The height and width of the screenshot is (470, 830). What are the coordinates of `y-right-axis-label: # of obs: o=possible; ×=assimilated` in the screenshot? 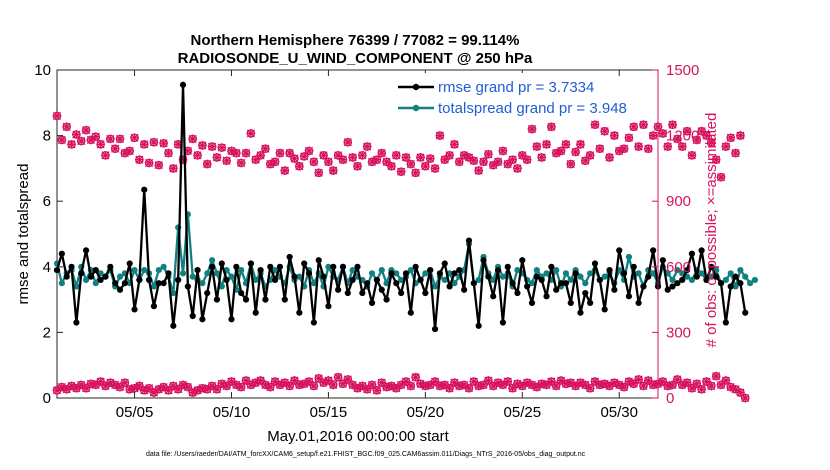 It's located at (711, 230).